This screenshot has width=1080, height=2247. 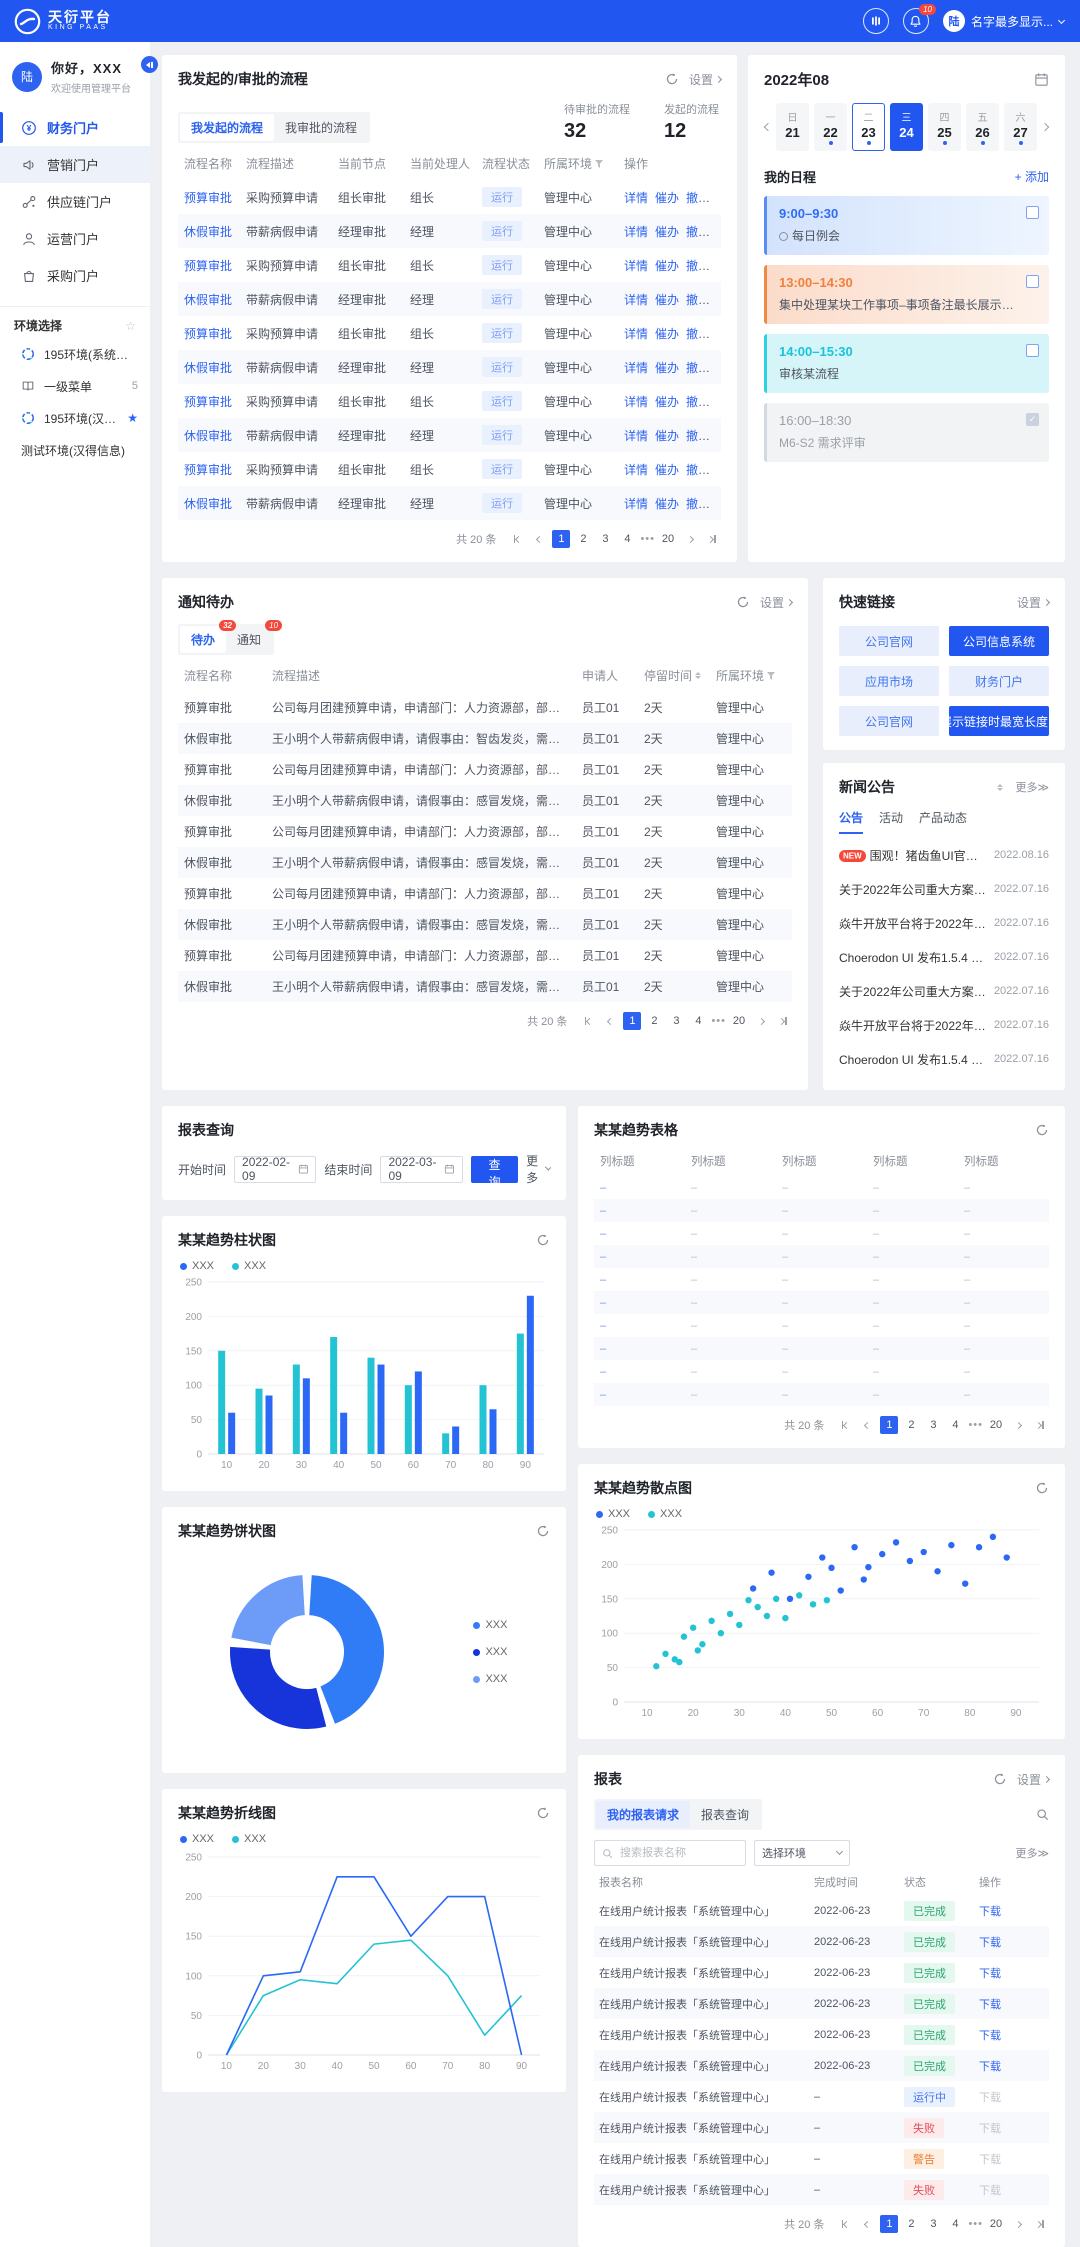 What do you see at coordinates (725, 1815) in the screenshot?
I see `tab-report-query: 报表查询` at bounding box center [725, 1815].